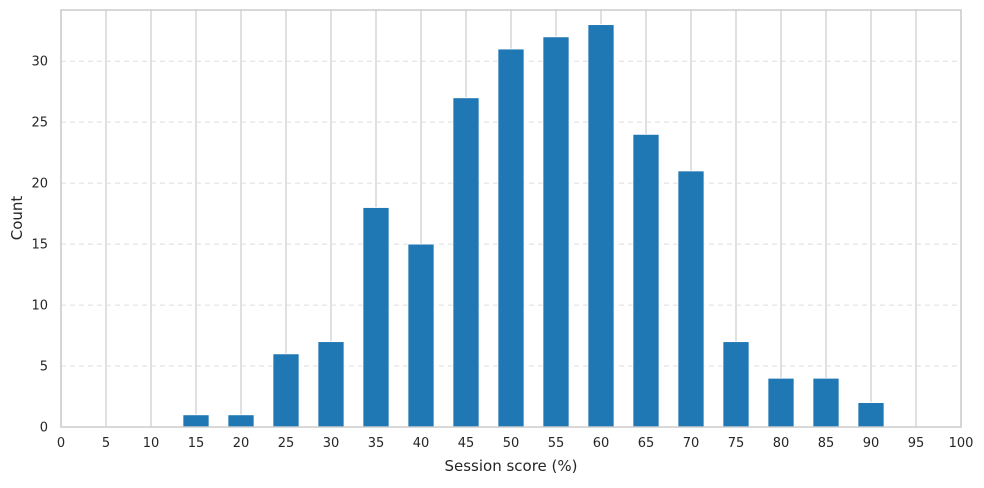 The height and width of the screenshot is (488, 984). I want to click on y-axis-label: Count, so click(17, 218).